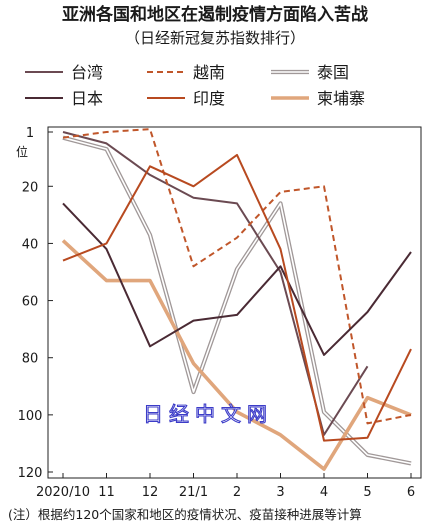 The height and width of the screenshot is (531, 430). I want to click on x-tick-label: 21/1, so click(193, 492).